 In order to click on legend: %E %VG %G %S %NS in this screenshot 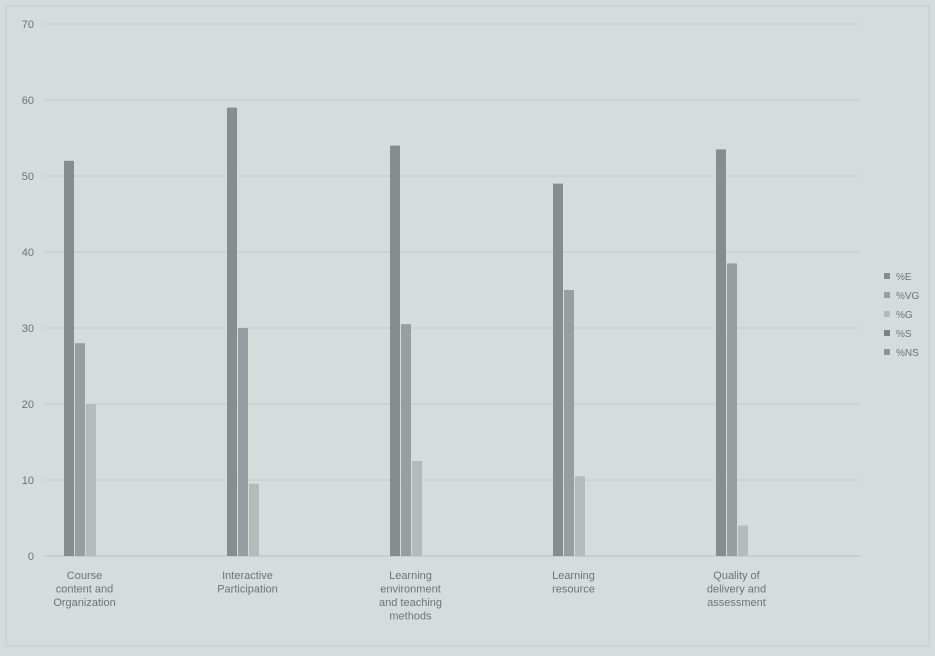, I will do `click(902, 315)`.